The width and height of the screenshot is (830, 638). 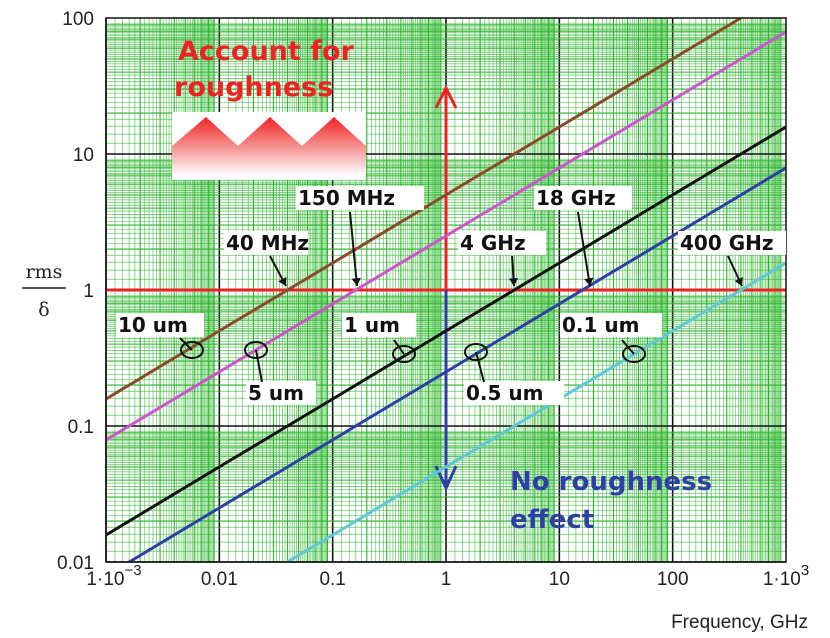 I want to click on roughness-sawtooth-graphic, so click(x=269, y=146).